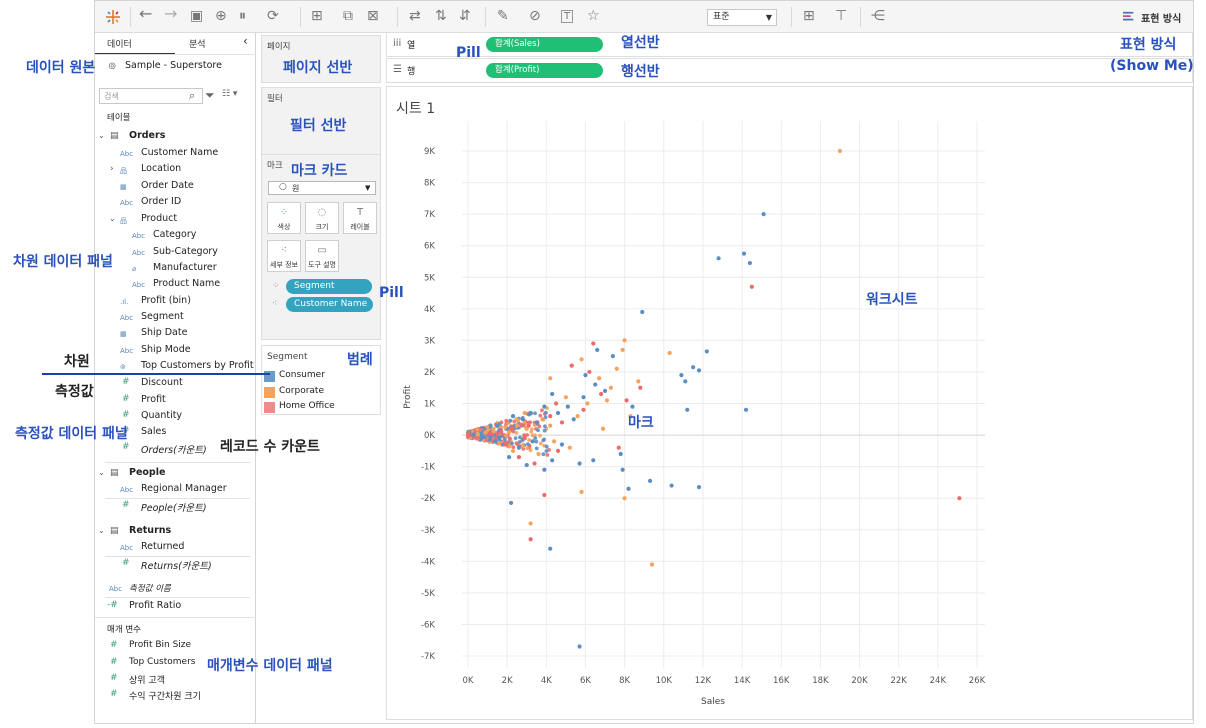  Describe the element at coordinates (307, 406) in the screenshot. I see `legend-item: Home Office` at that location.